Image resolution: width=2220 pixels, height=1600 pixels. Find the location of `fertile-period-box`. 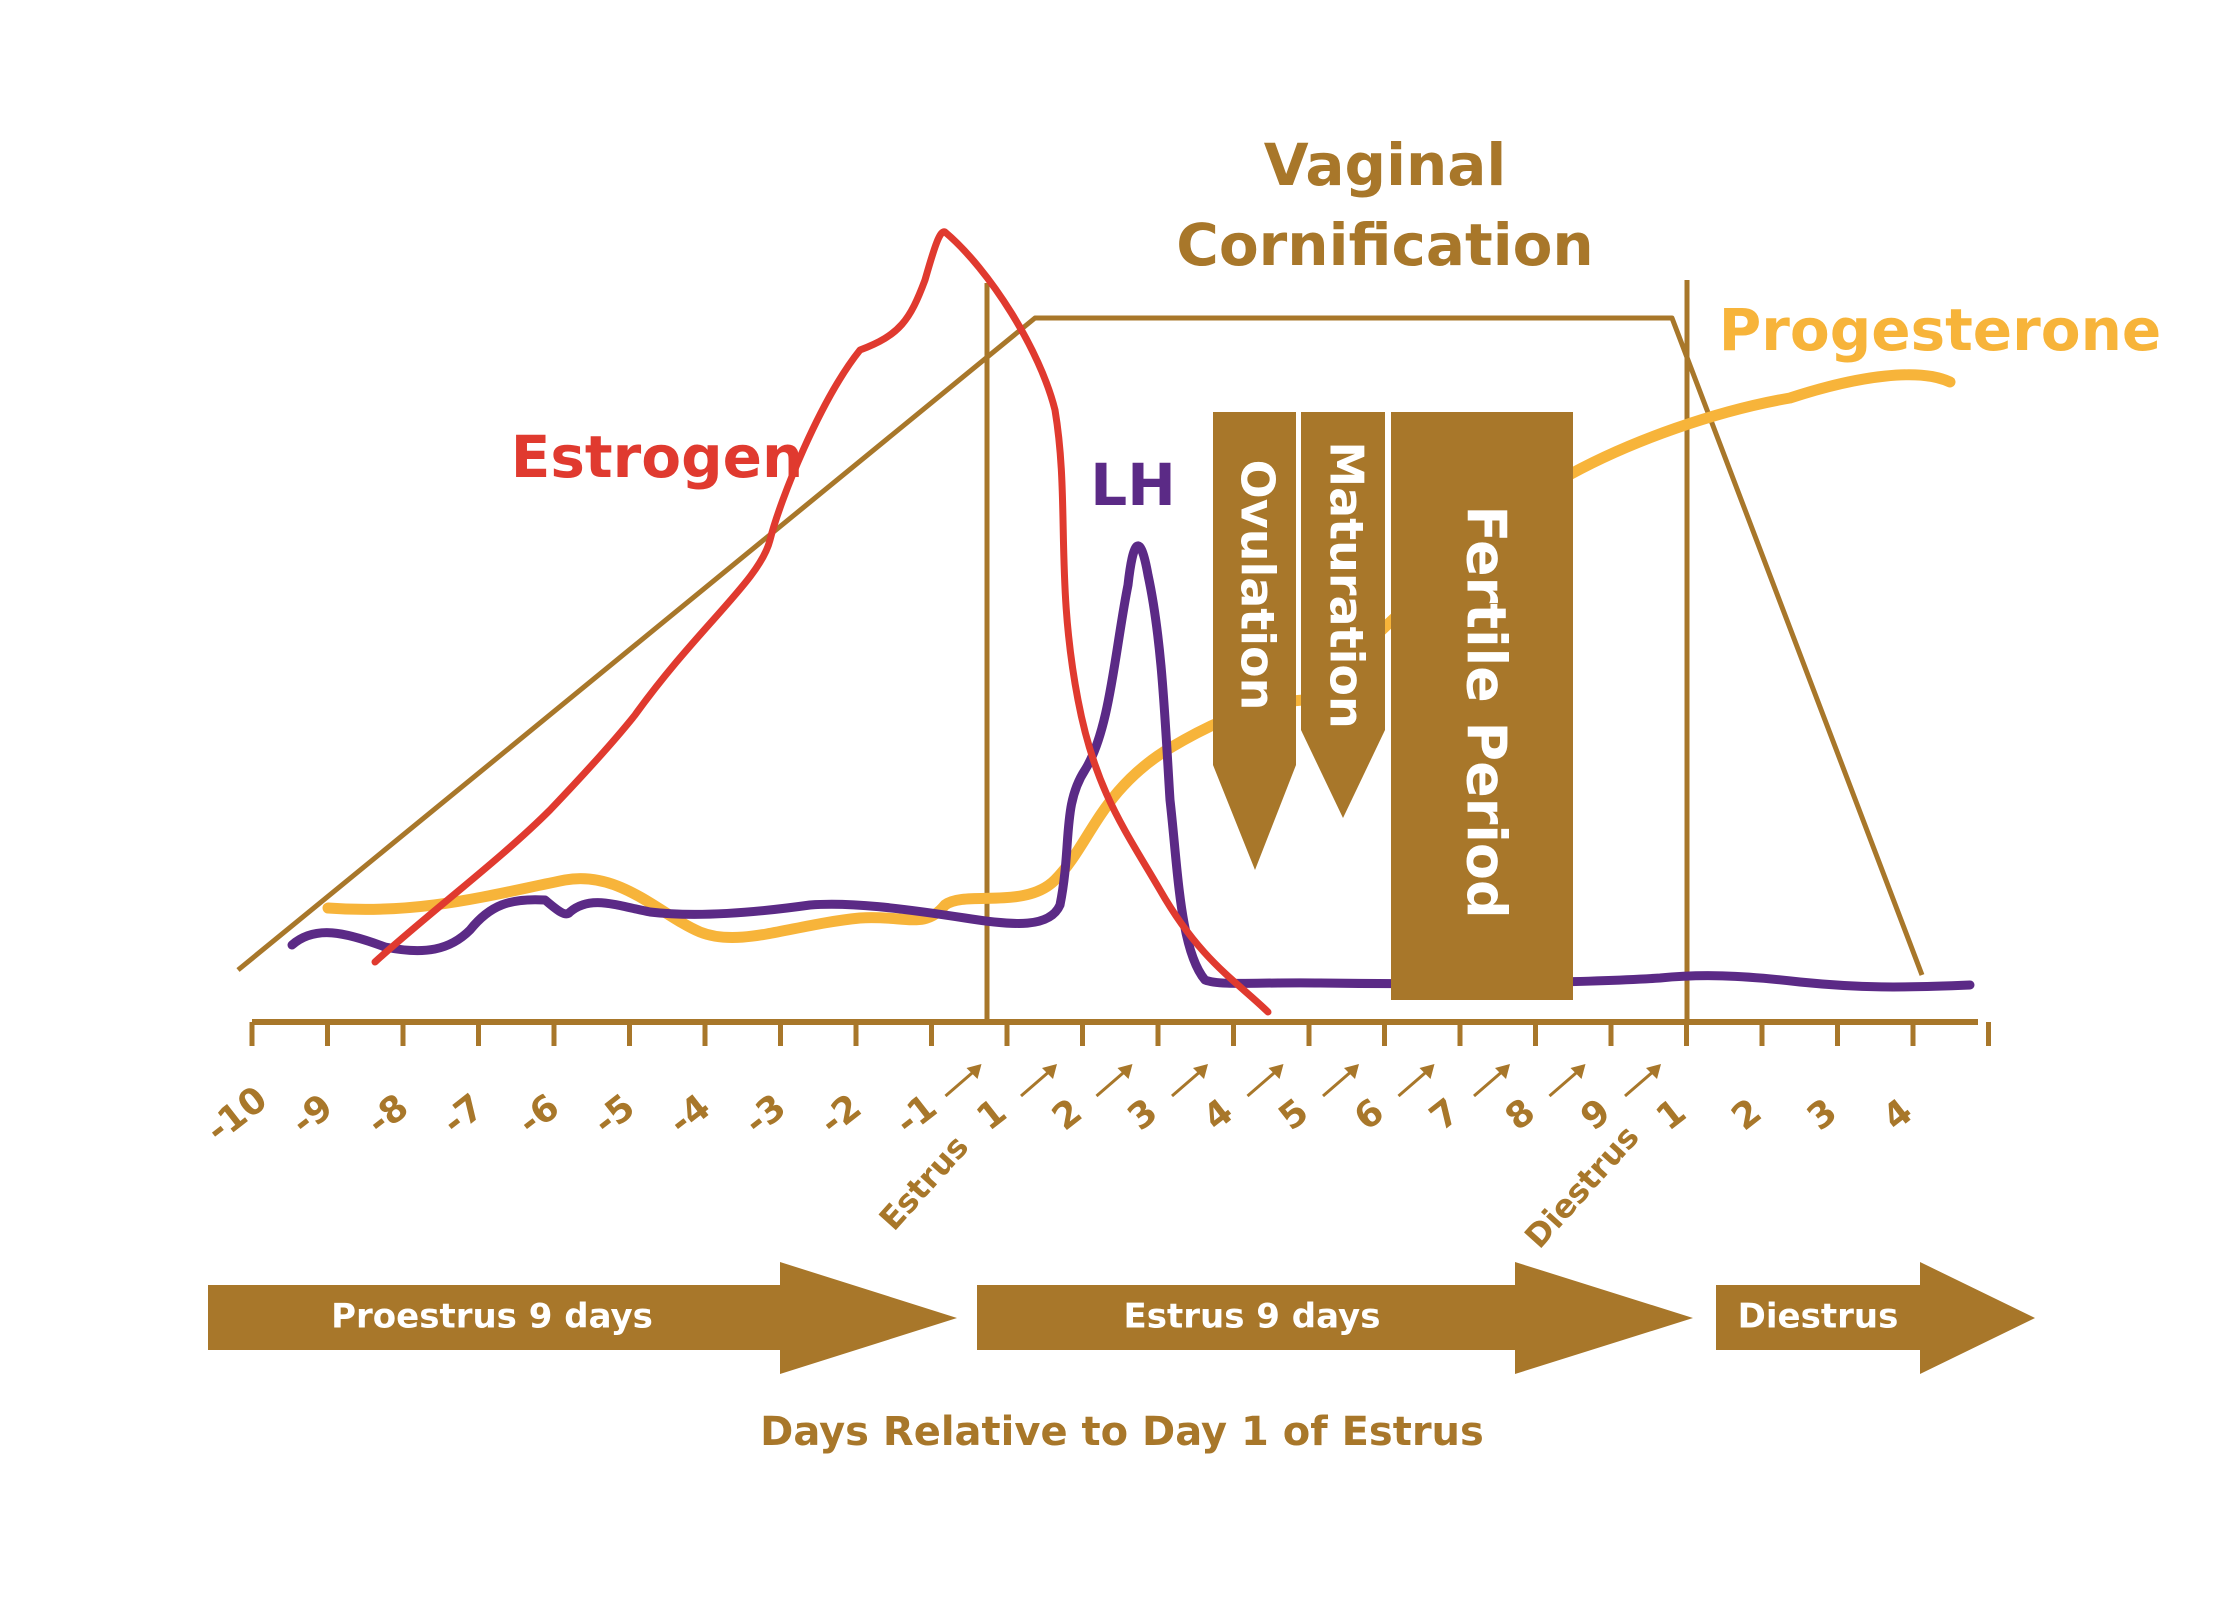

fertile-period-box is located at coordinates (1482, 706).